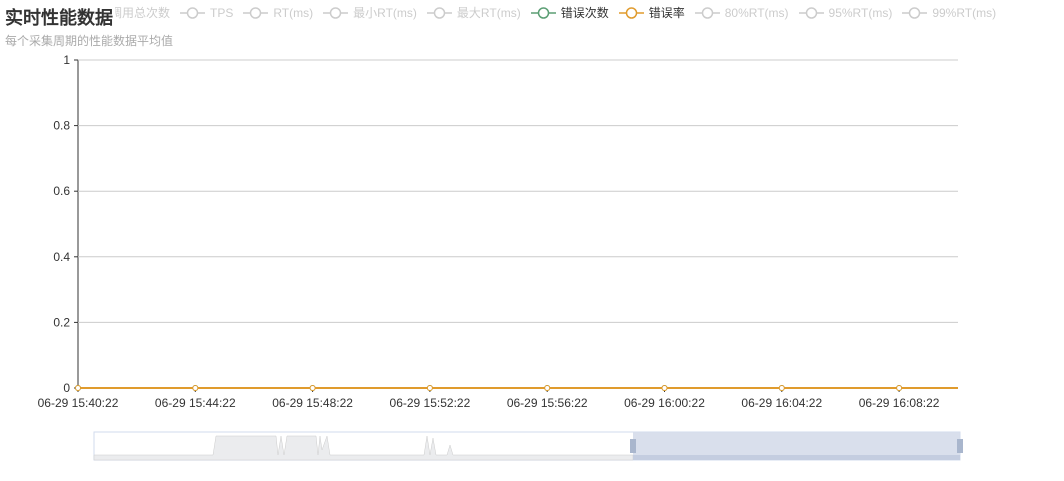  I want to click on legend-label: 99%RT(ms), so click(964, 12).